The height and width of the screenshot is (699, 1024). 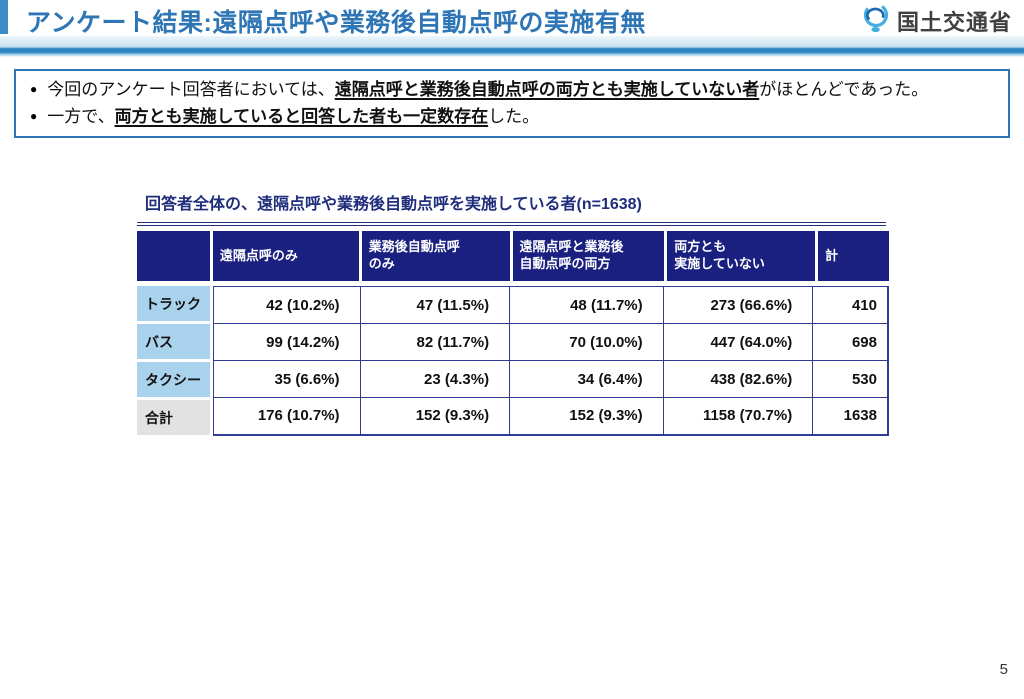 I want to click on column-header-corner, so click(x=173, y=256).